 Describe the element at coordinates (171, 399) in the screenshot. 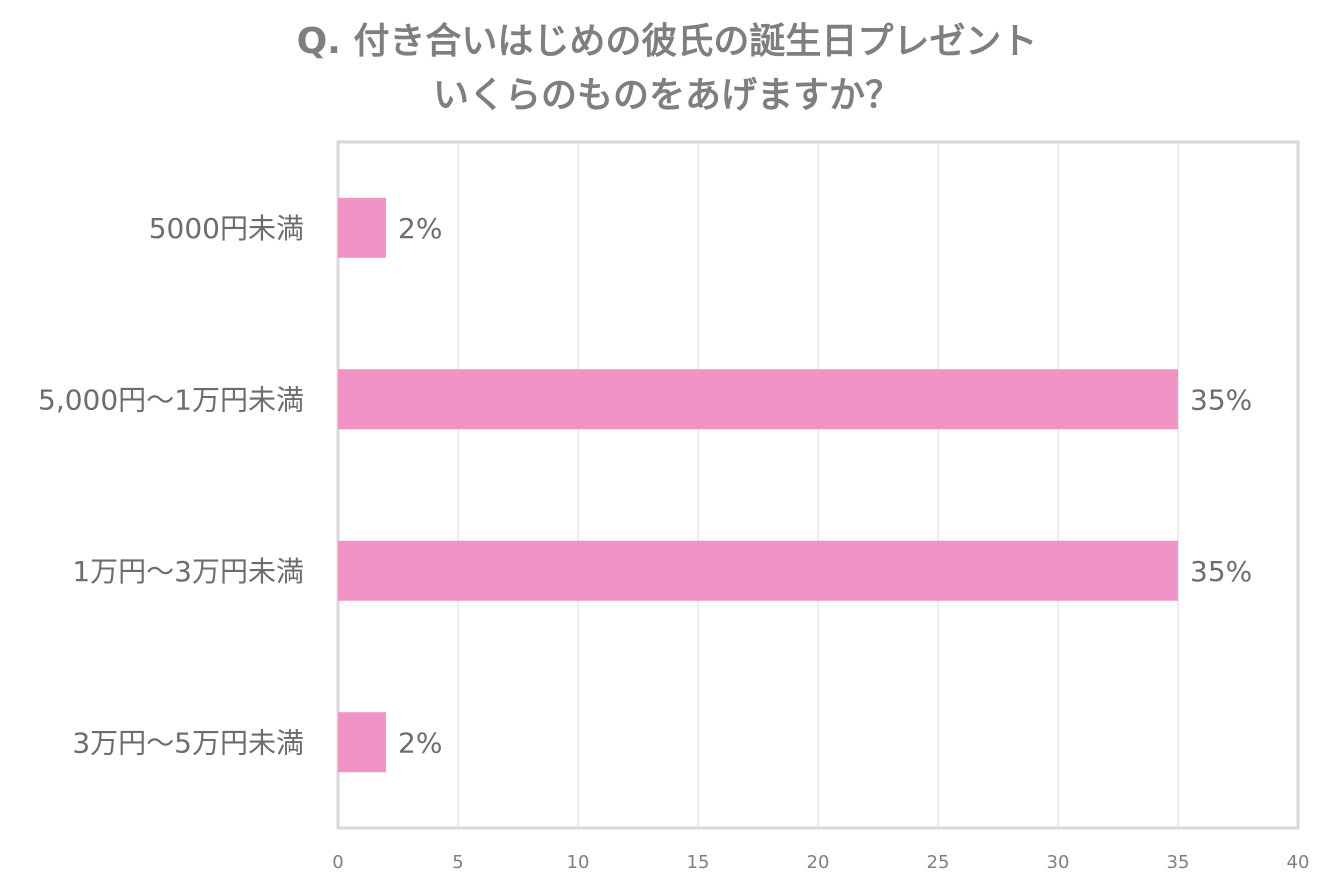

I see `category-label-1: 5,000円～1万円未満` at that location.